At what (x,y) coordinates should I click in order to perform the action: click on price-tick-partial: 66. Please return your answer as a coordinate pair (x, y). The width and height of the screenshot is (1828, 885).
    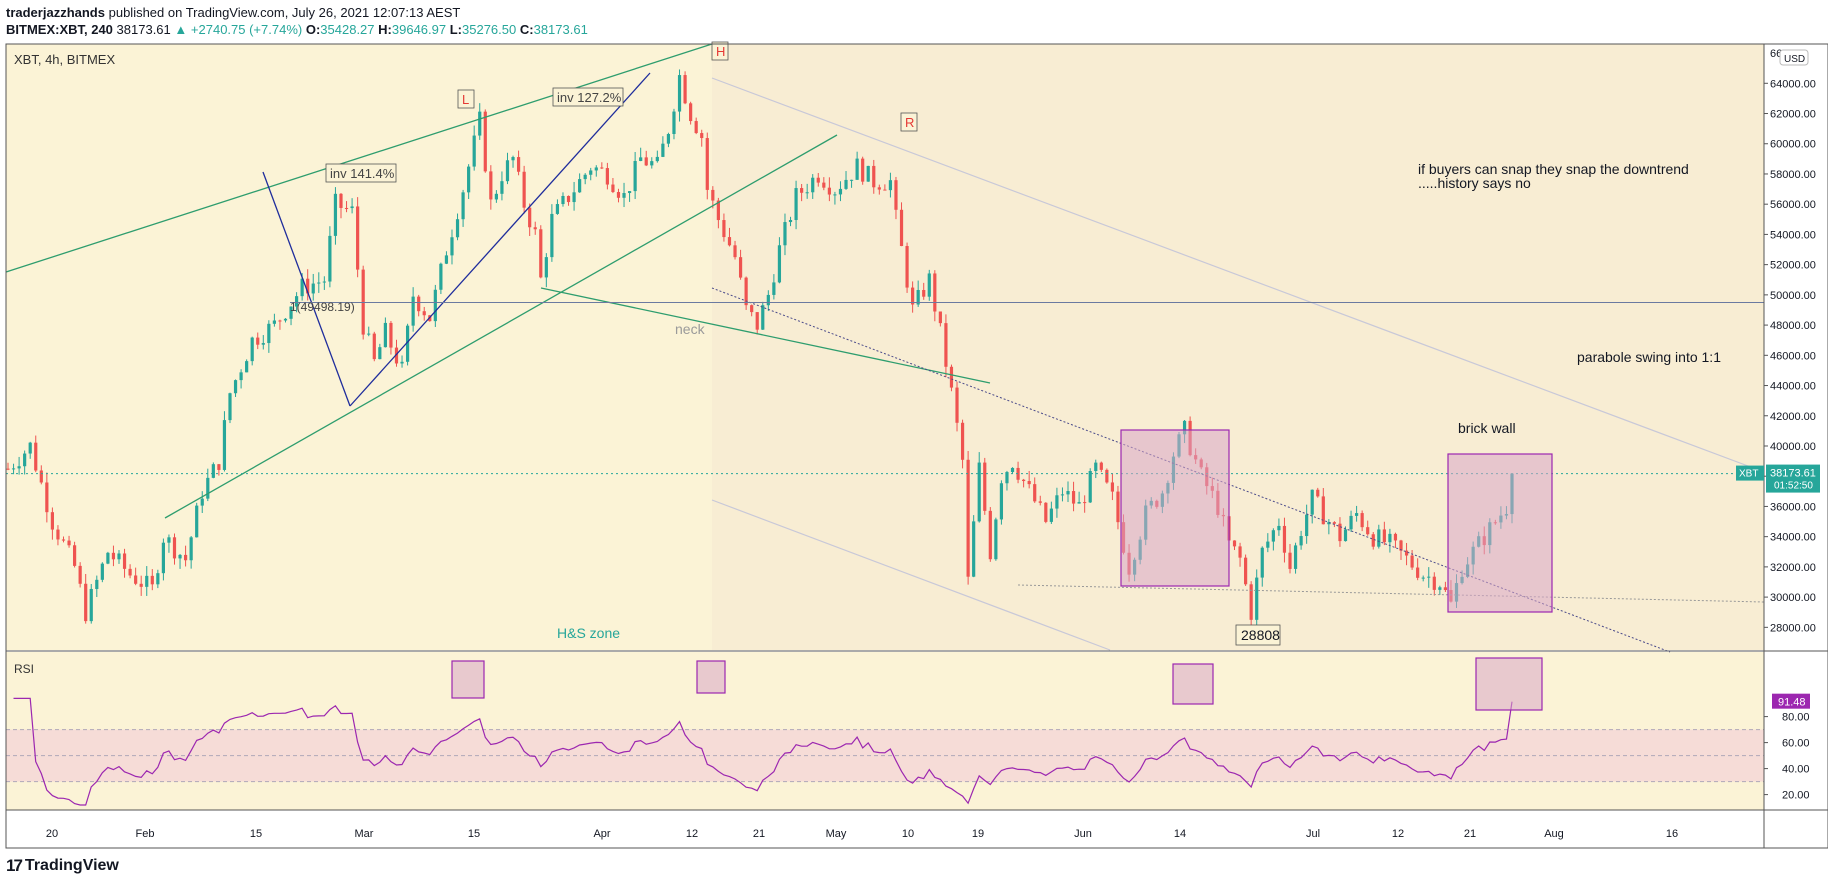
    Looking at the image, I should click on (1776, 54).